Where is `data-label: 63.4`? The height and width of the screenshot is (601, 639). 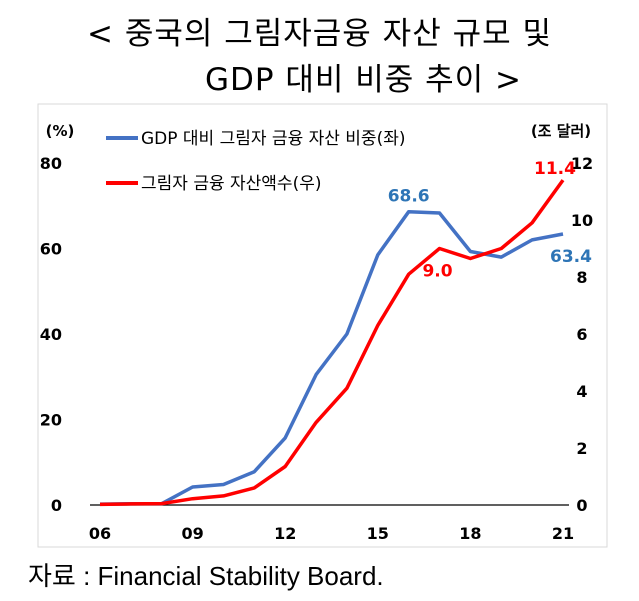 data-label: 63.4 is located at coordinates (571, 257).